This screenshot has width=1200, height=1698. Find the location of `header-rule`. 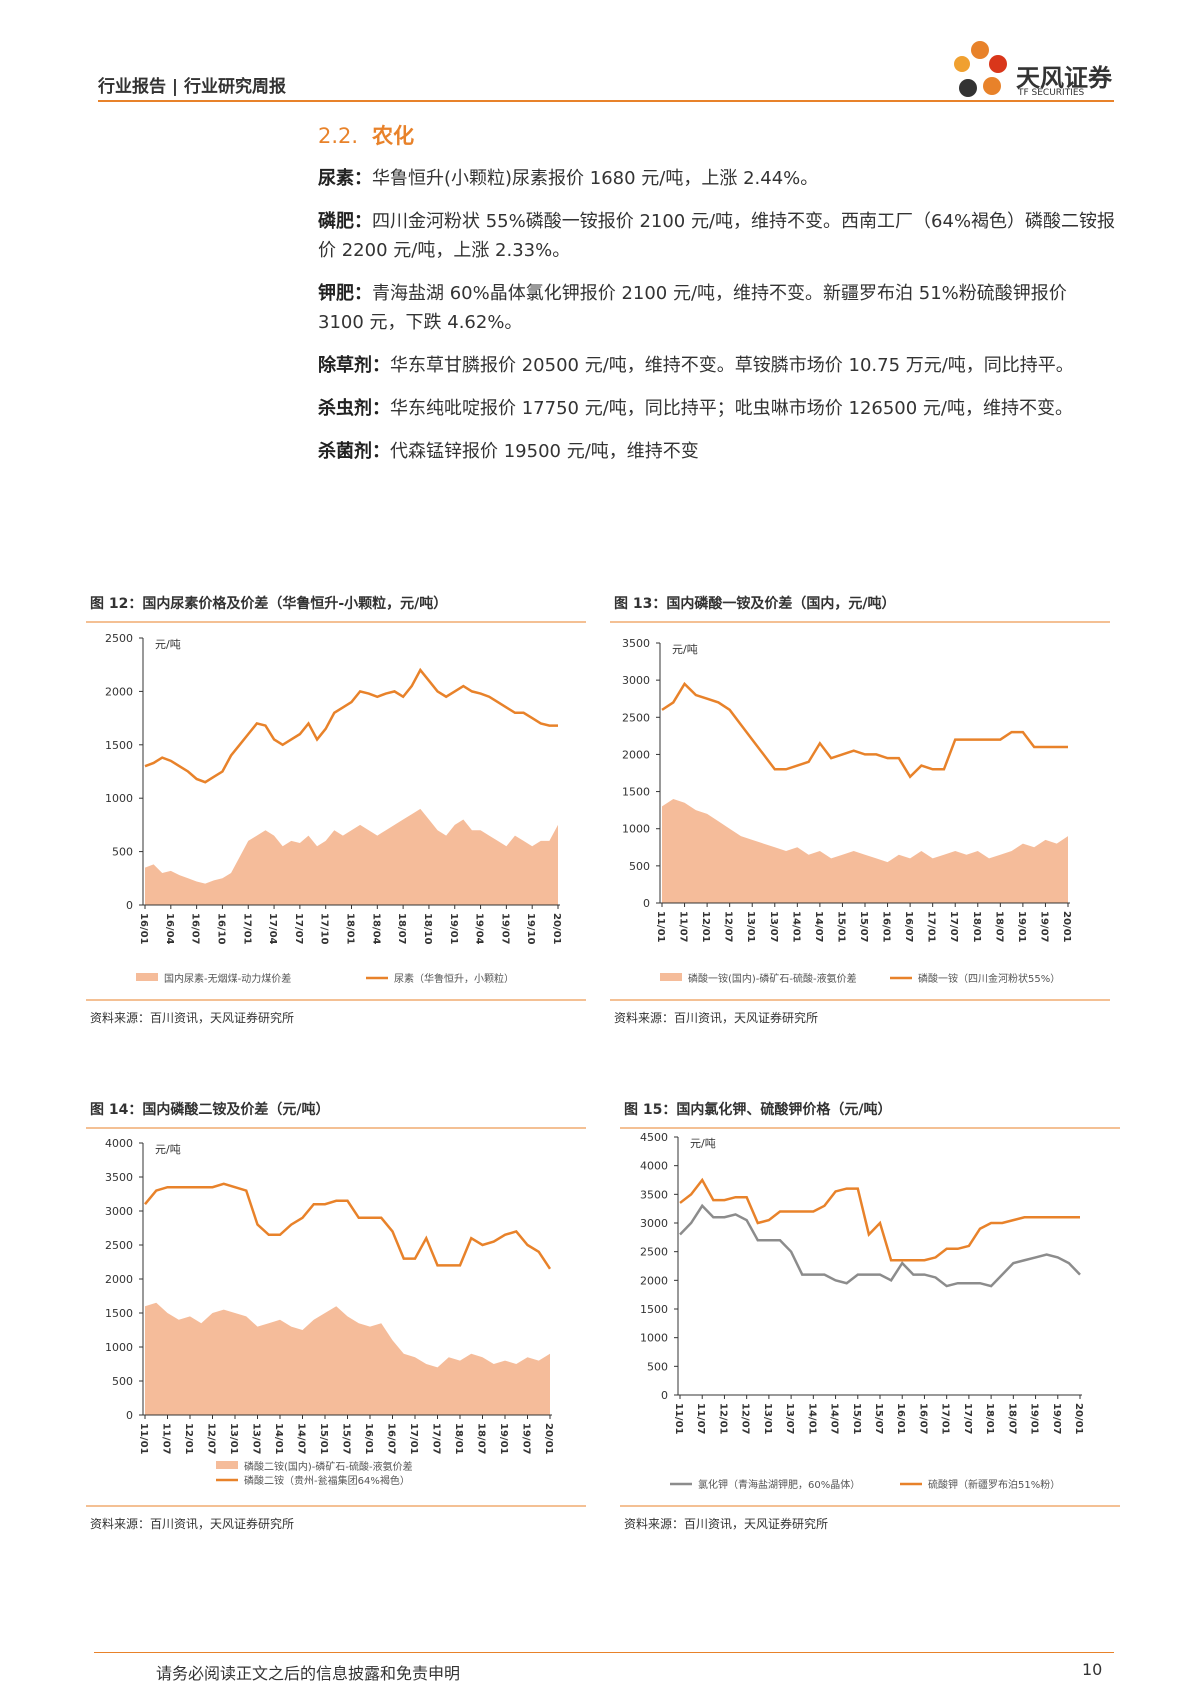

header-rule is located at coordinates (606, 101).